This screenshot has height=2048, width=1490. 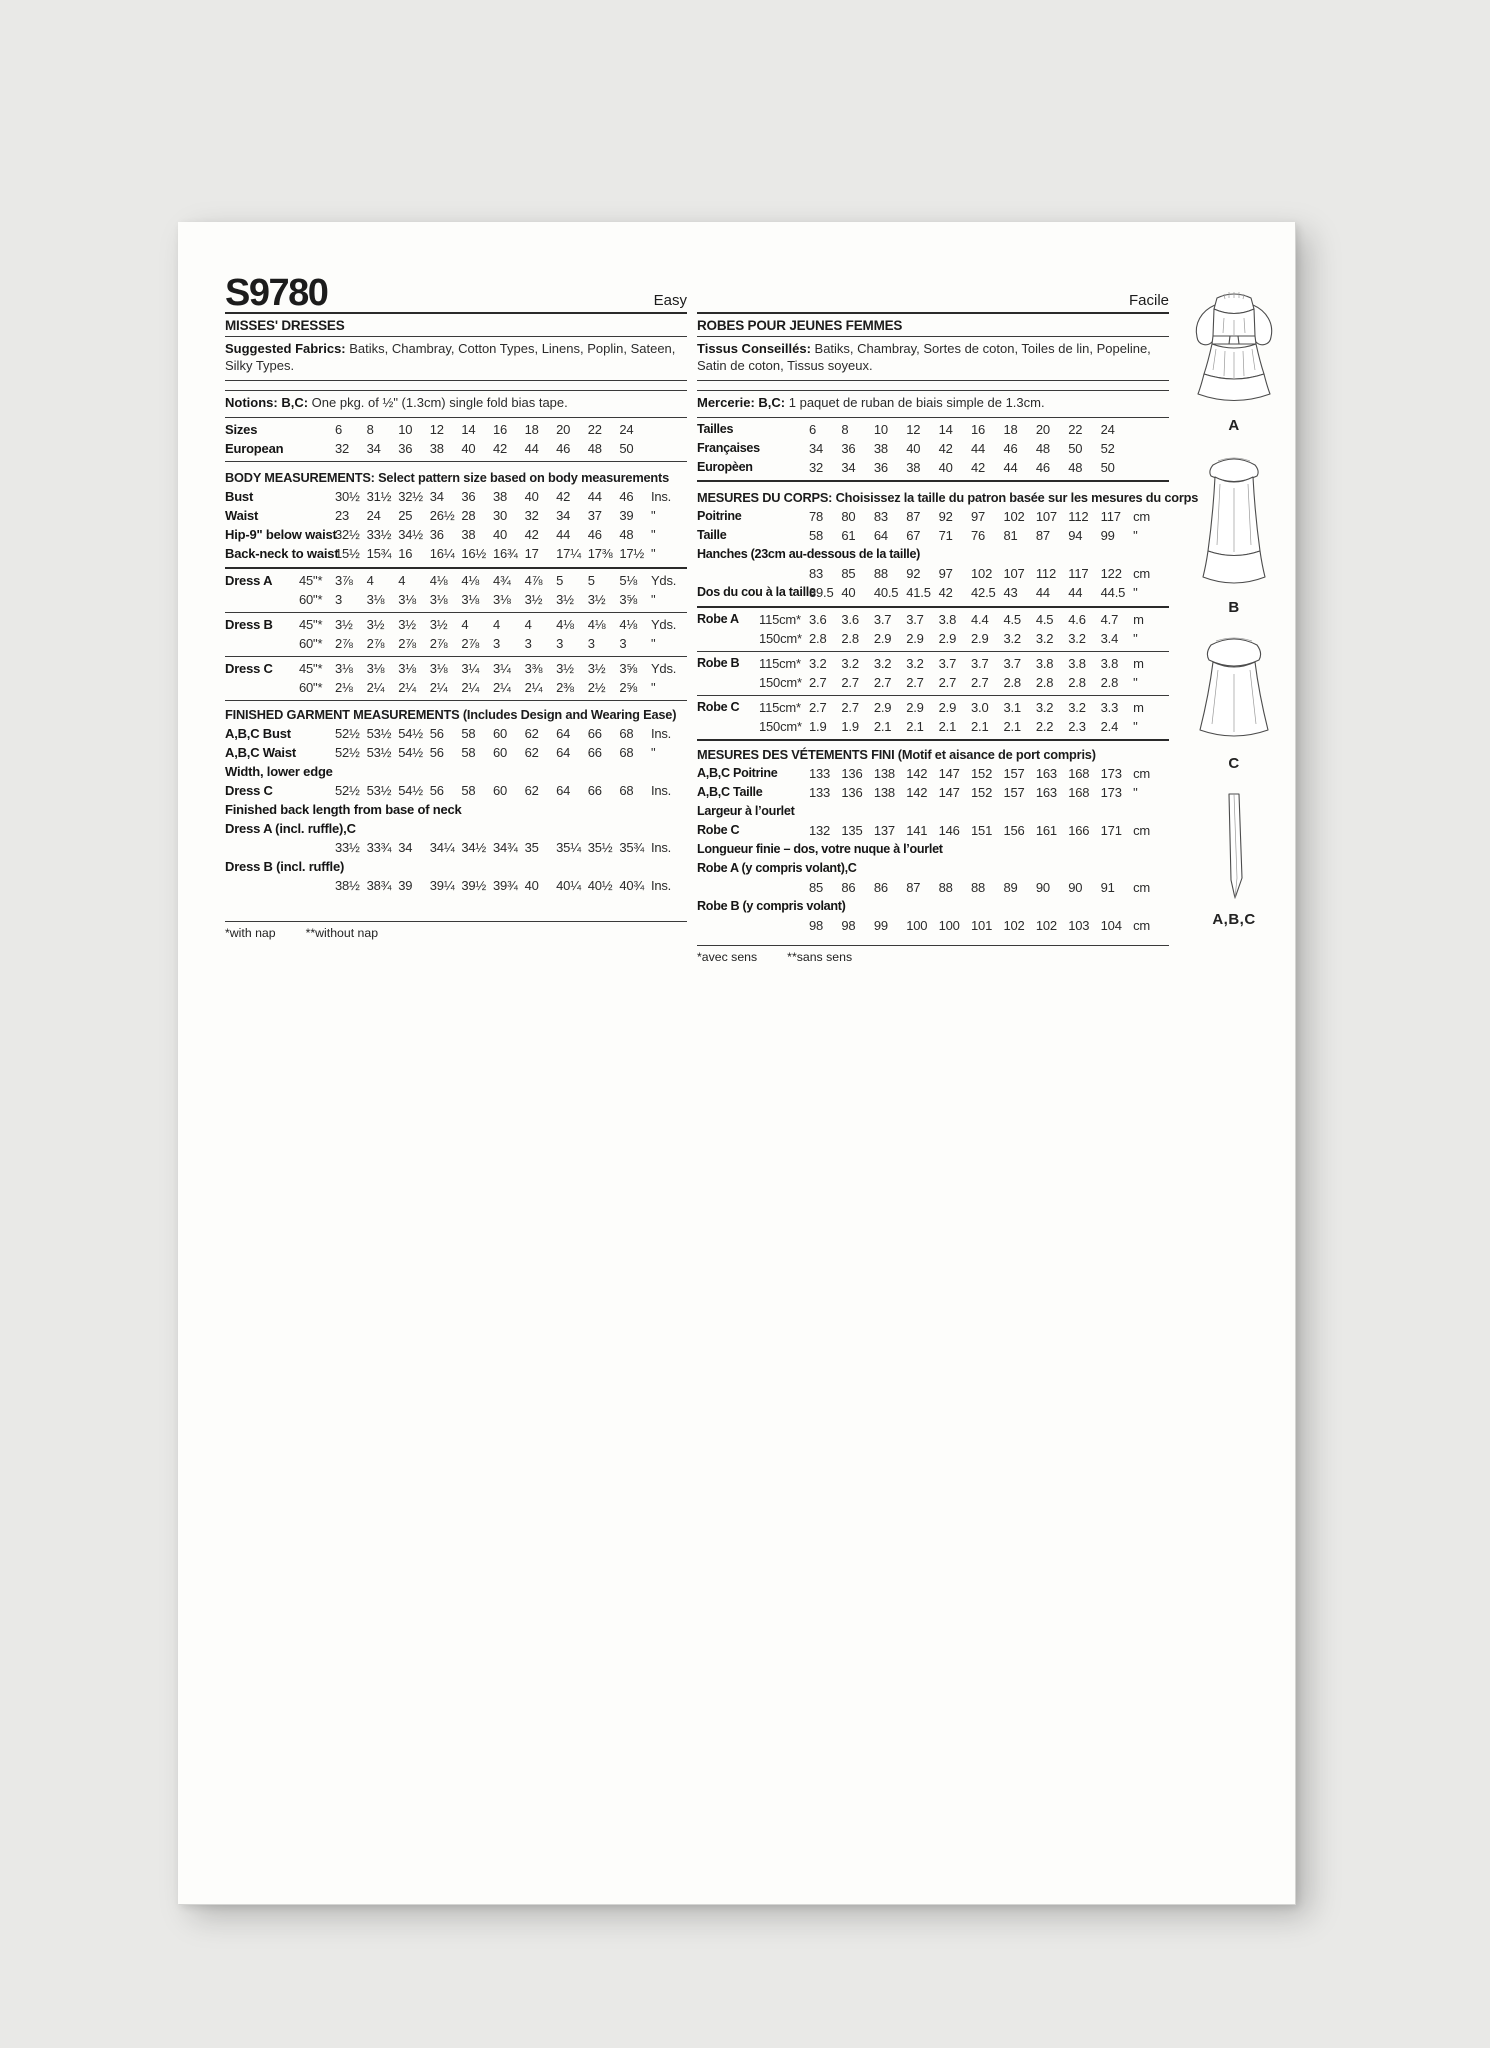 I want to click on table-row: 38½ 38¾ 39 39¼ 39½ 39¾ 40 40¼ 40½ 40¾ Ins., so click(x=456, y=885).